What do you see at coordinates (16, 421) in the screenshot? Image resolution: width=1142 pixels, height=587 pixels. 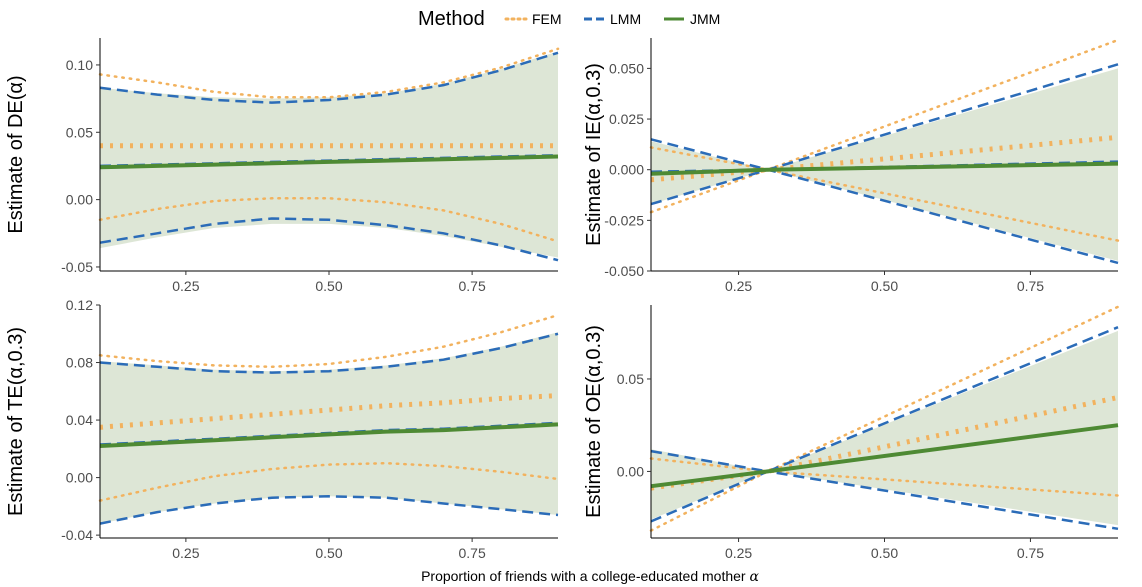 I see `y-axis-title: Estimate of TE(α,0.3)` at bounding box center [16, 421].